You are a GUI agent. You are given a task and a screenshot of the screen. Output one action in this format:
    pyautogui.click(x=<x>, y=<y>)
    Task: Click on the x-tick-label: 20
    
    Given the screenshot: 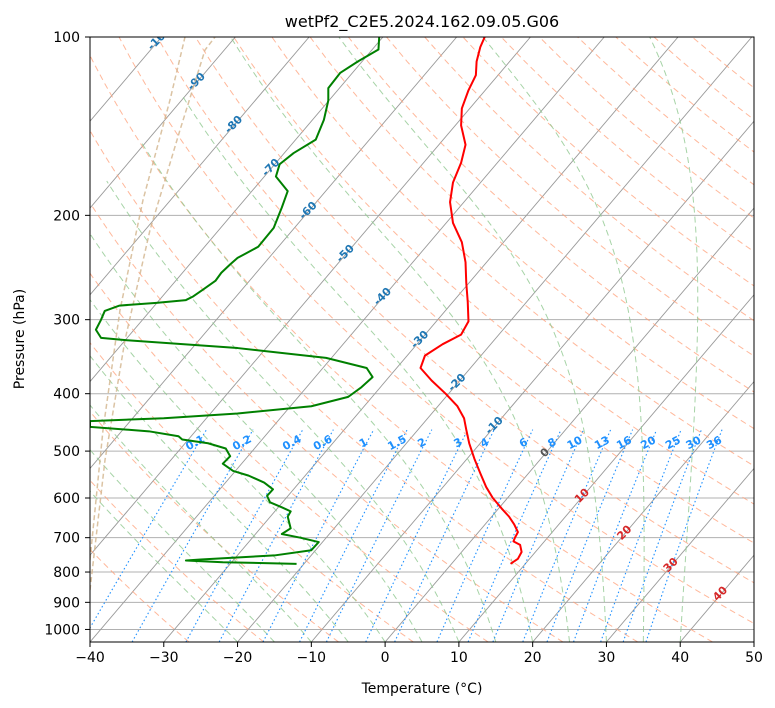 What is the action you would take?
    pyautogui.click(x=533, y=658)
    